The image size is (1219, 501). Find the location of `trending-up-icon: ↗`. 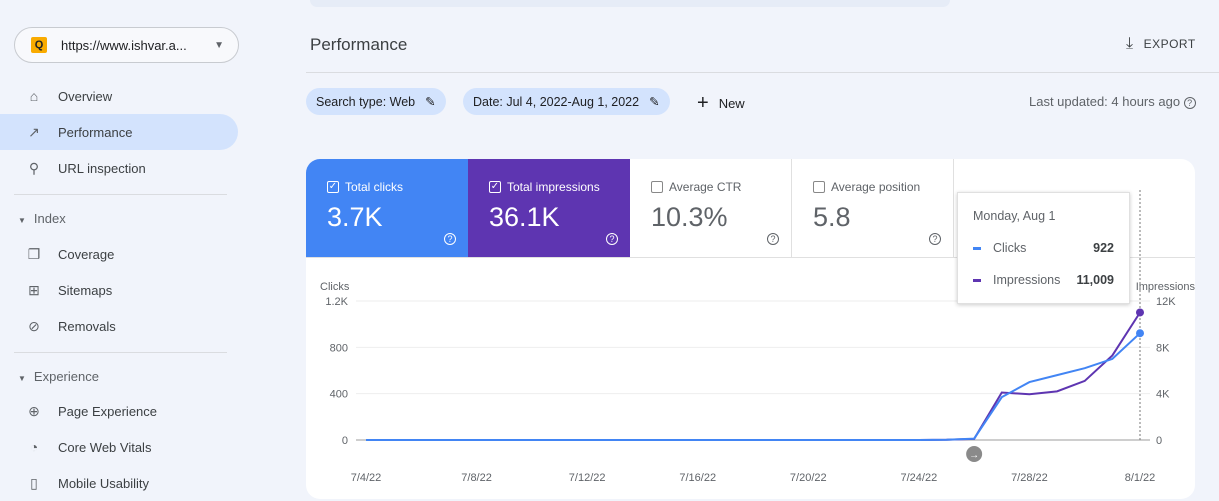

trending-up-icon: ↗ is located at coordinates (34, 131).